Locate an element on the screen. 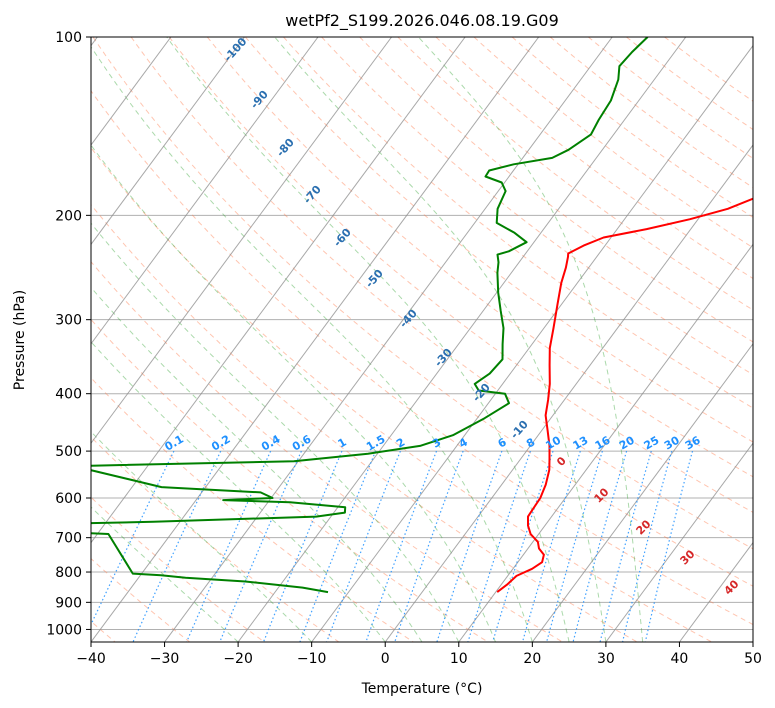  mixing-ratio-label: 36 is located at coordinates (693, 442).